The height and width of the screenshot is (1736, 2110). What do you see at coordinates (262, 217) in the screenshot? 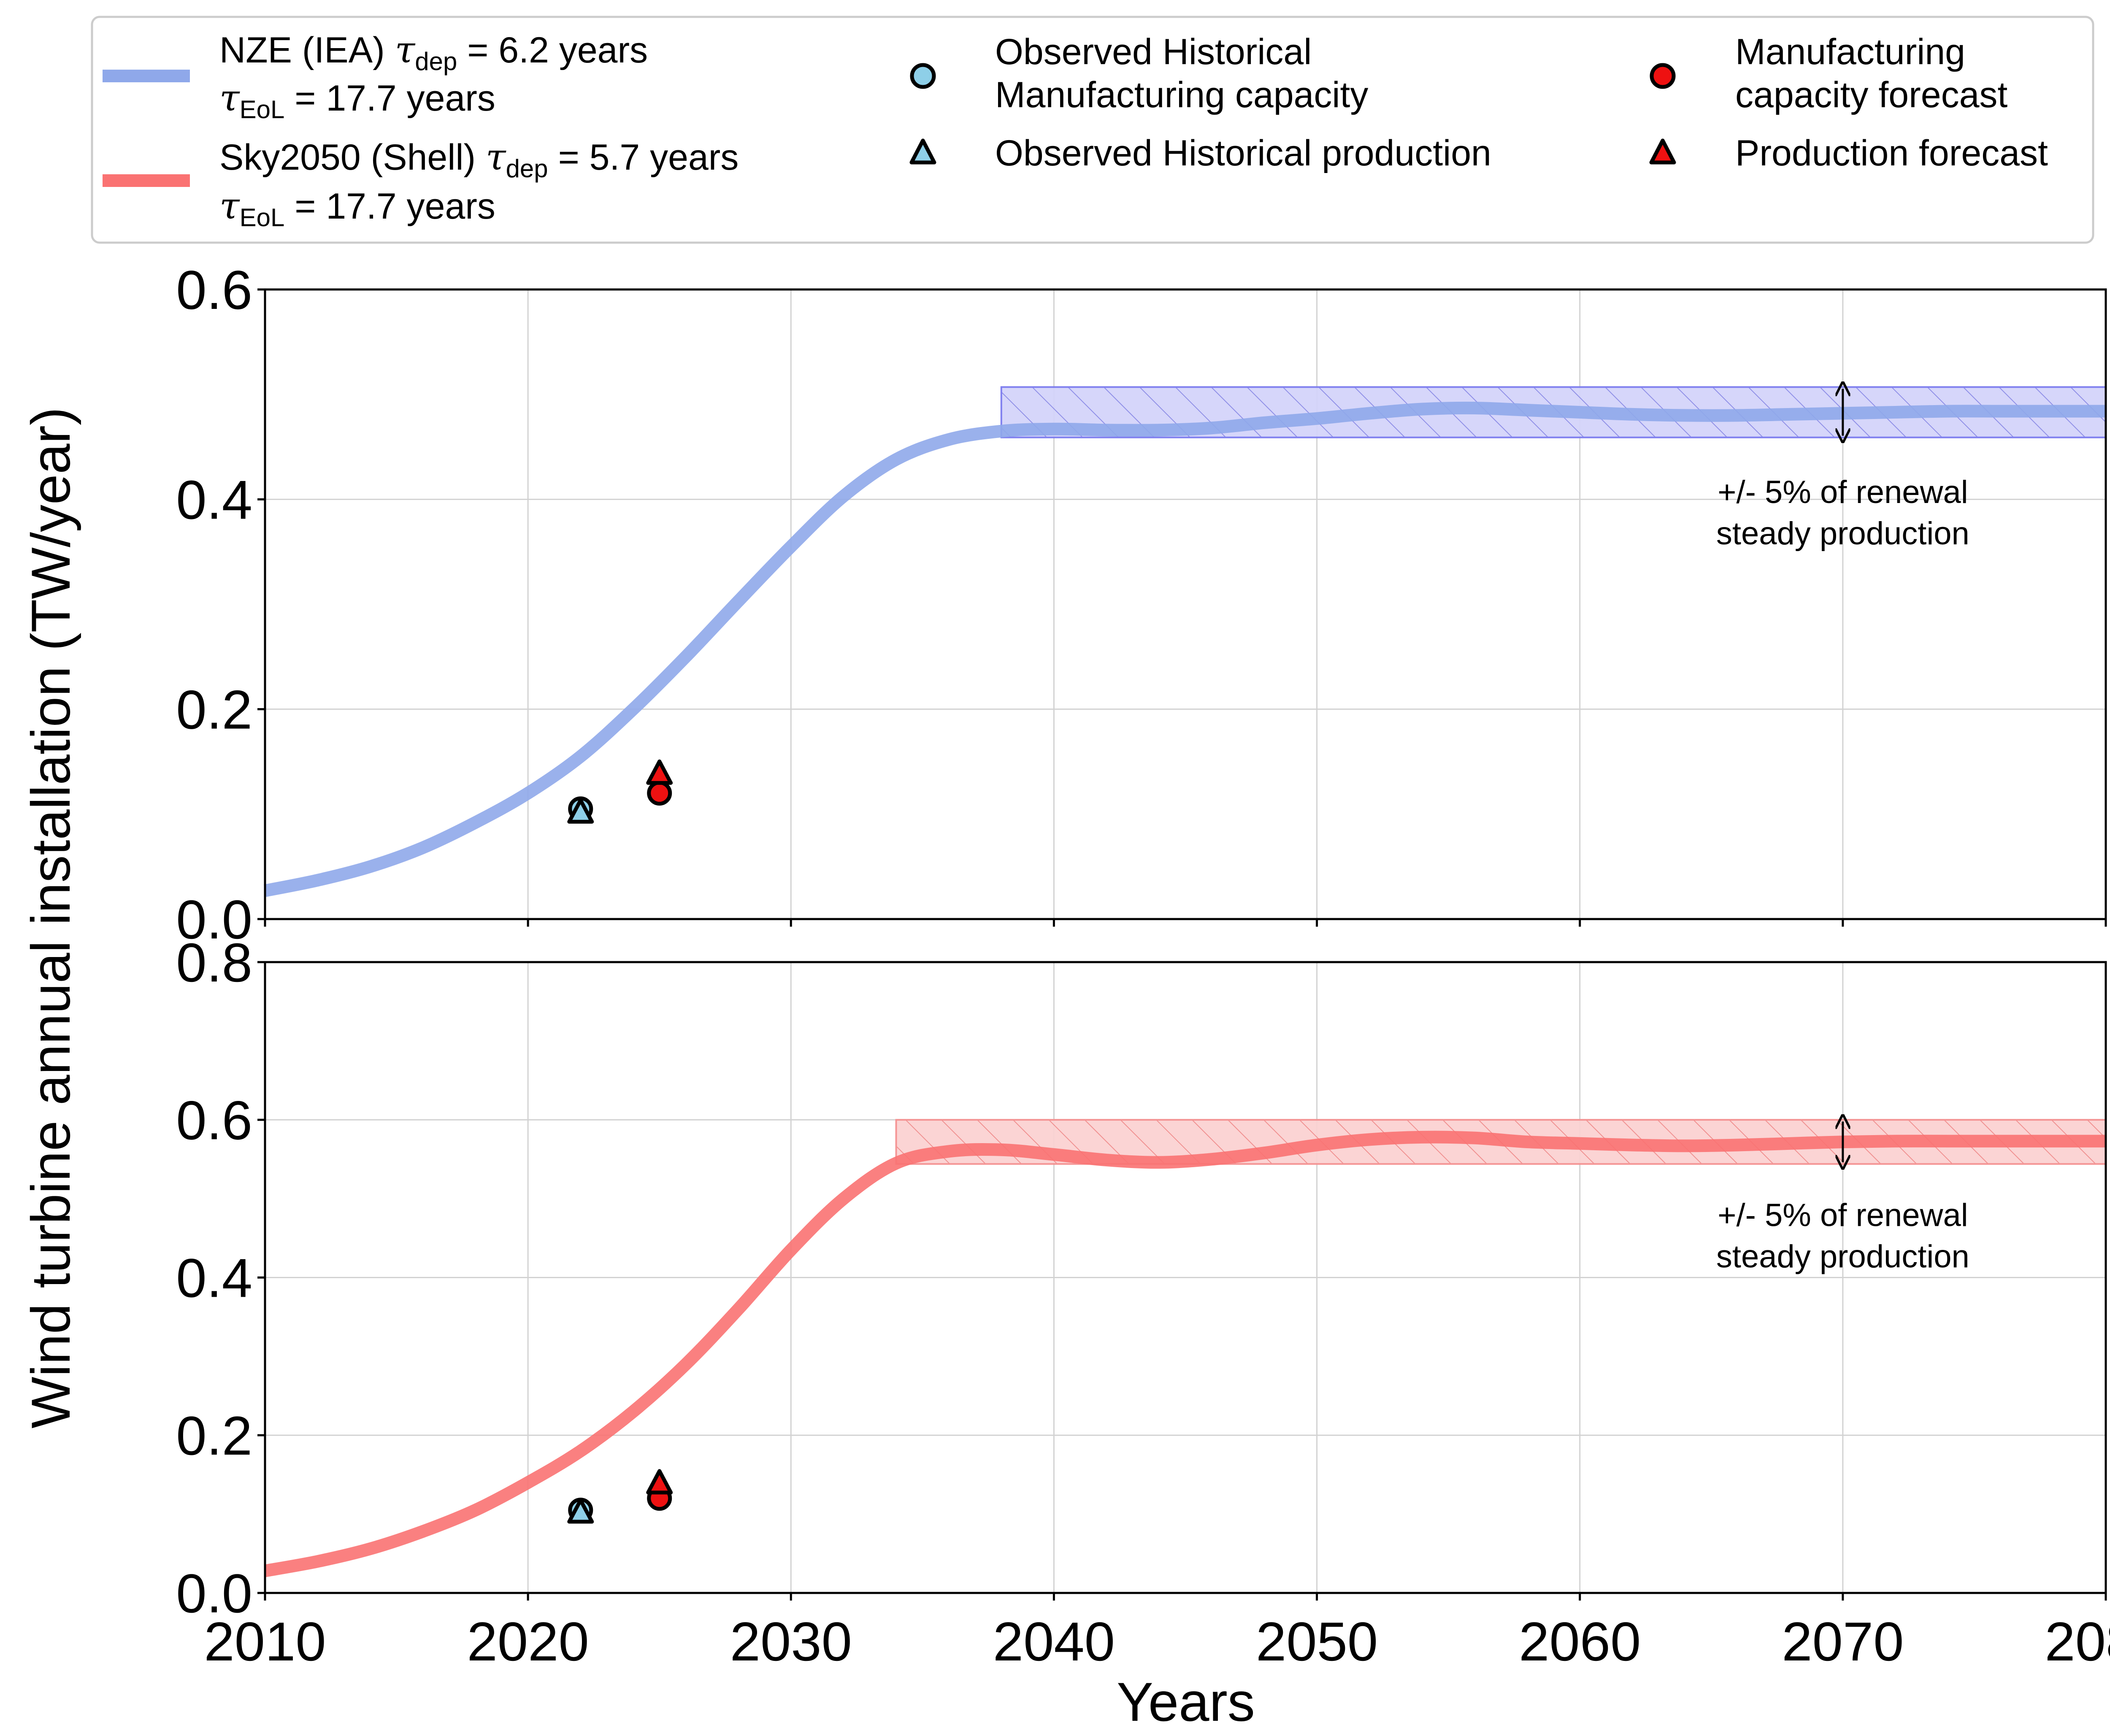
I see `legend-sky-eol-sub: EoL` at bounding box center [262, 217].